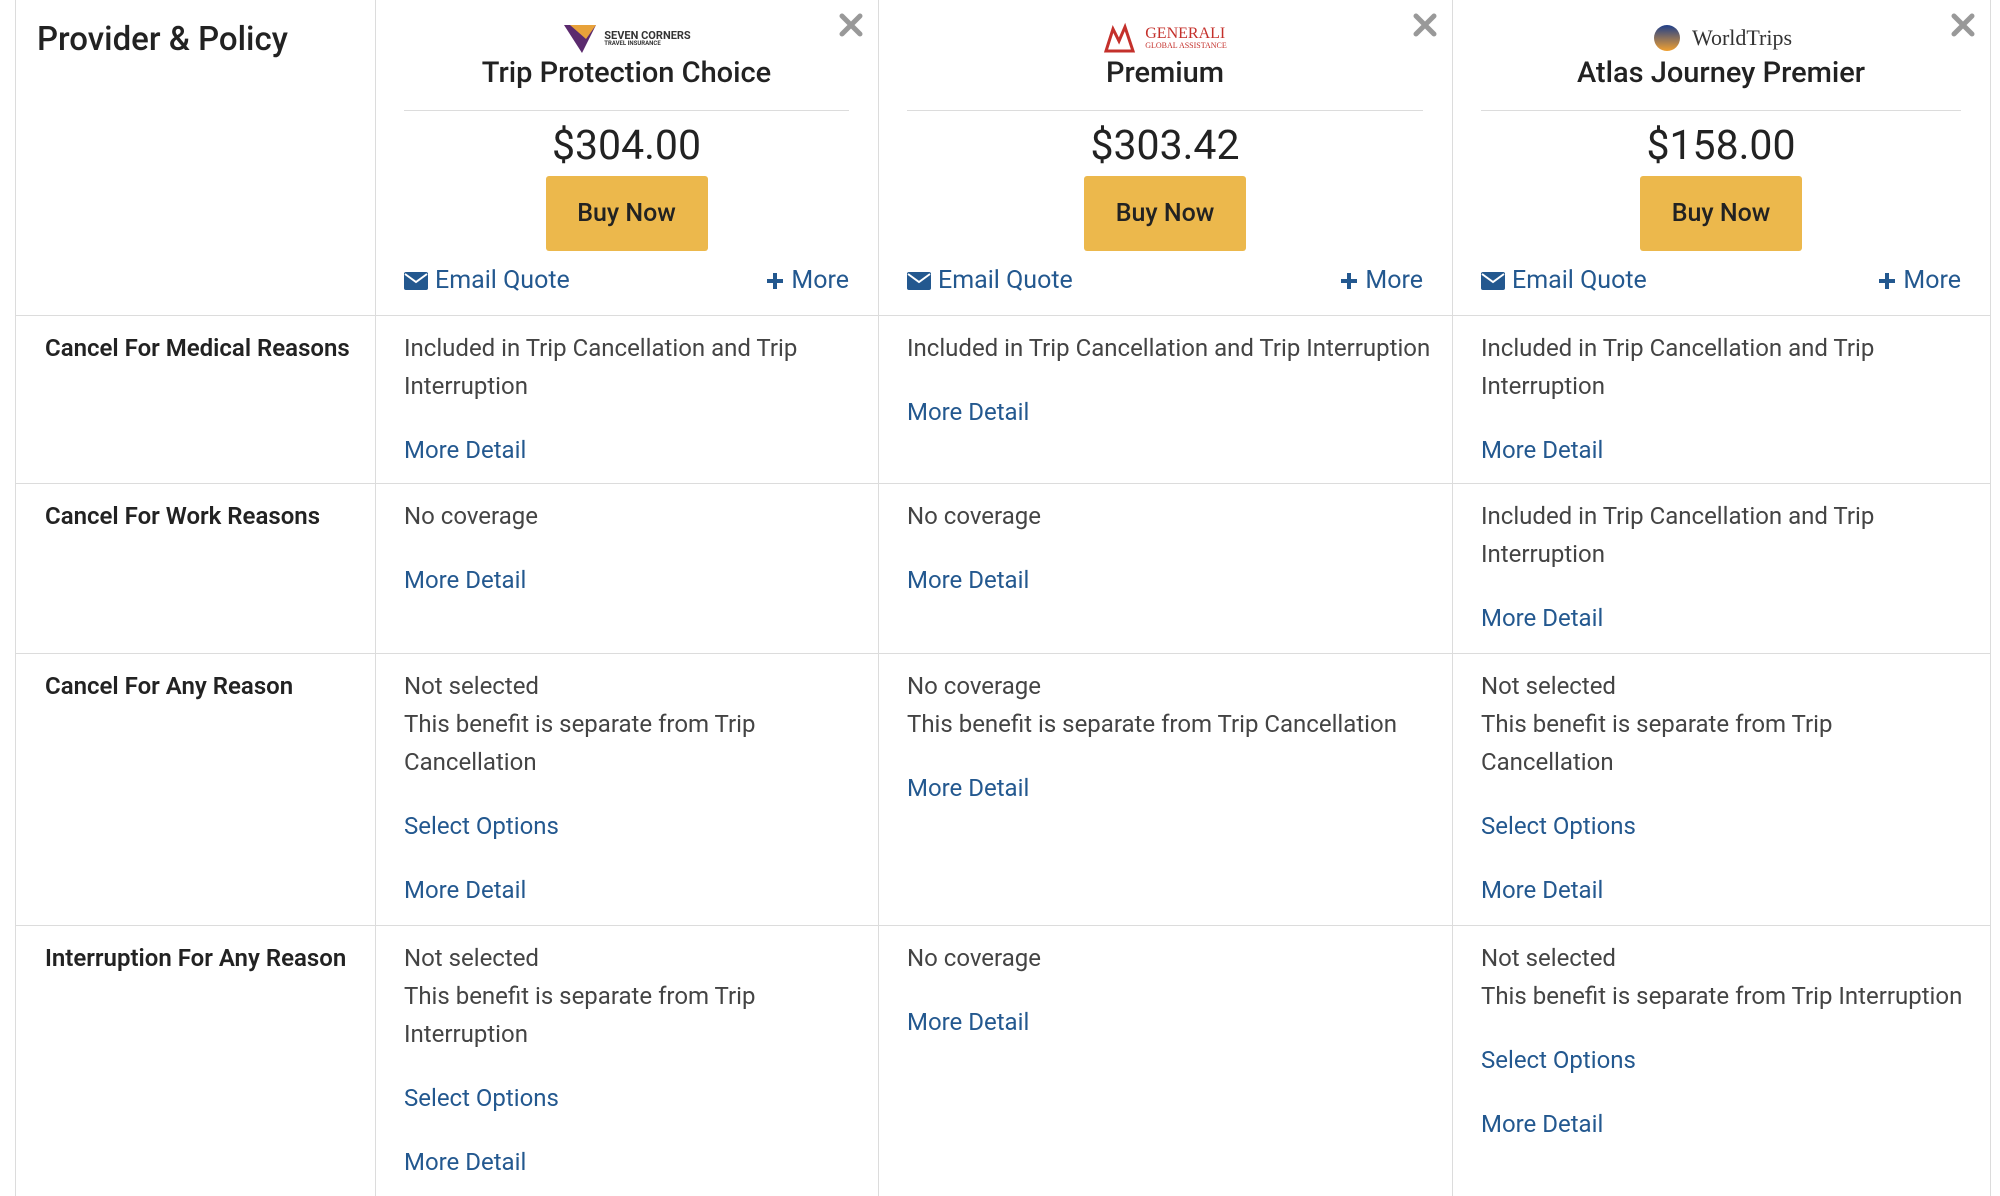  Describe the element at coordinates (647, 35) in the screenshot. I see `logo-text-line: SEVEN CORNERS` at that location.